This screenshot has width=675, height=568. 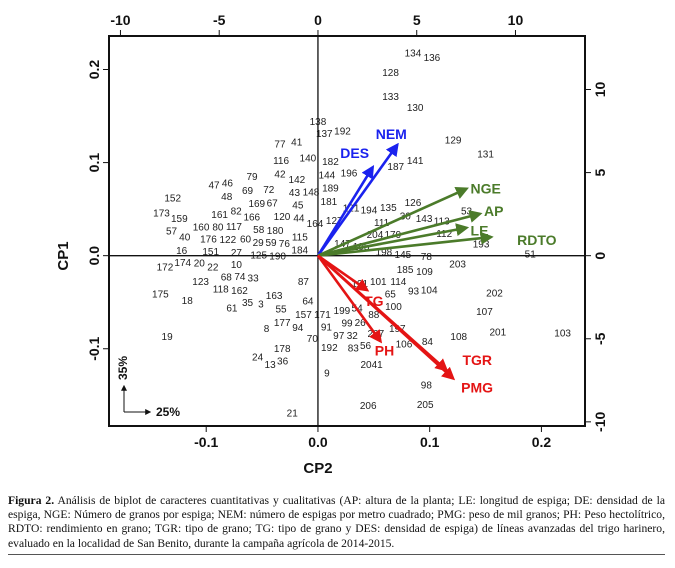 I want to click on vector-label-ap: AP, so click(x=493, y=211).